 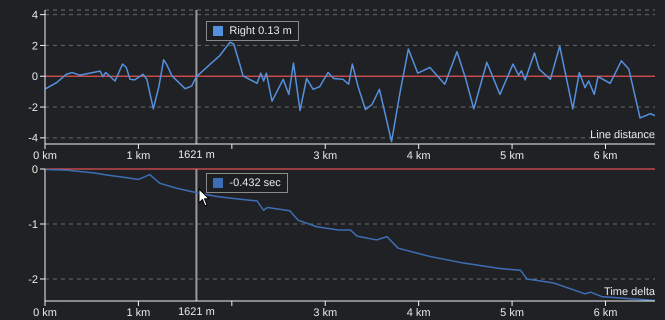 I want to click on y-tick-label: 2, so click(x=35, y=46).